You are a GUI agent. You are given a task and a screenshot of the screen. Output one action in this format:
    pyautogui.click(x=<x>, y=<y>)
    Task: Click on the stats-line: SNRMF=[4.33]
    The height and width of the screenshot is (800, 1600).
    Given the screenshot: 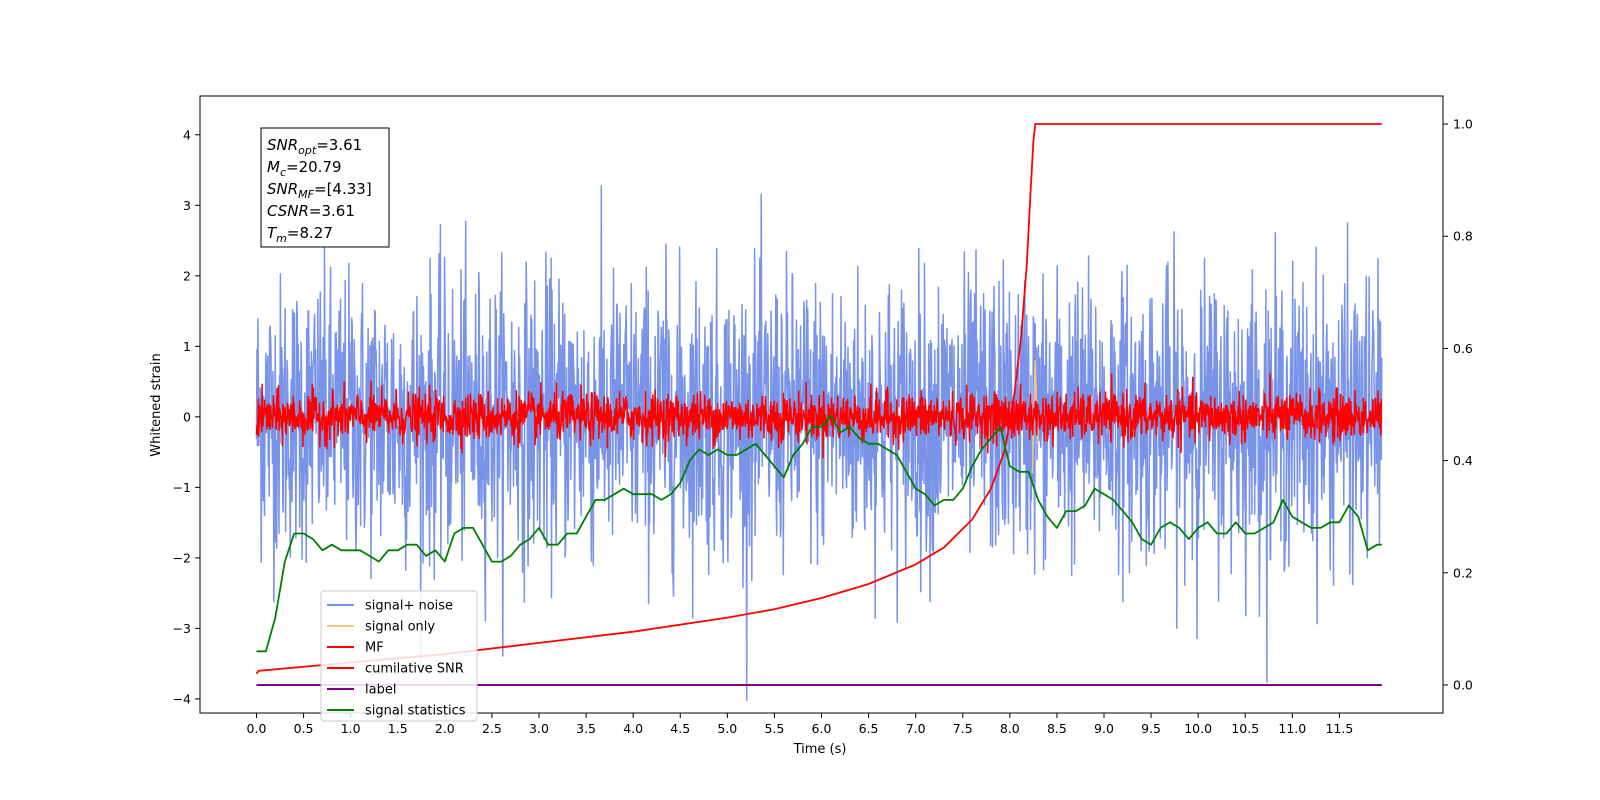 What is the action you would take?
    pyautogui.click(x=319, y=190)
    